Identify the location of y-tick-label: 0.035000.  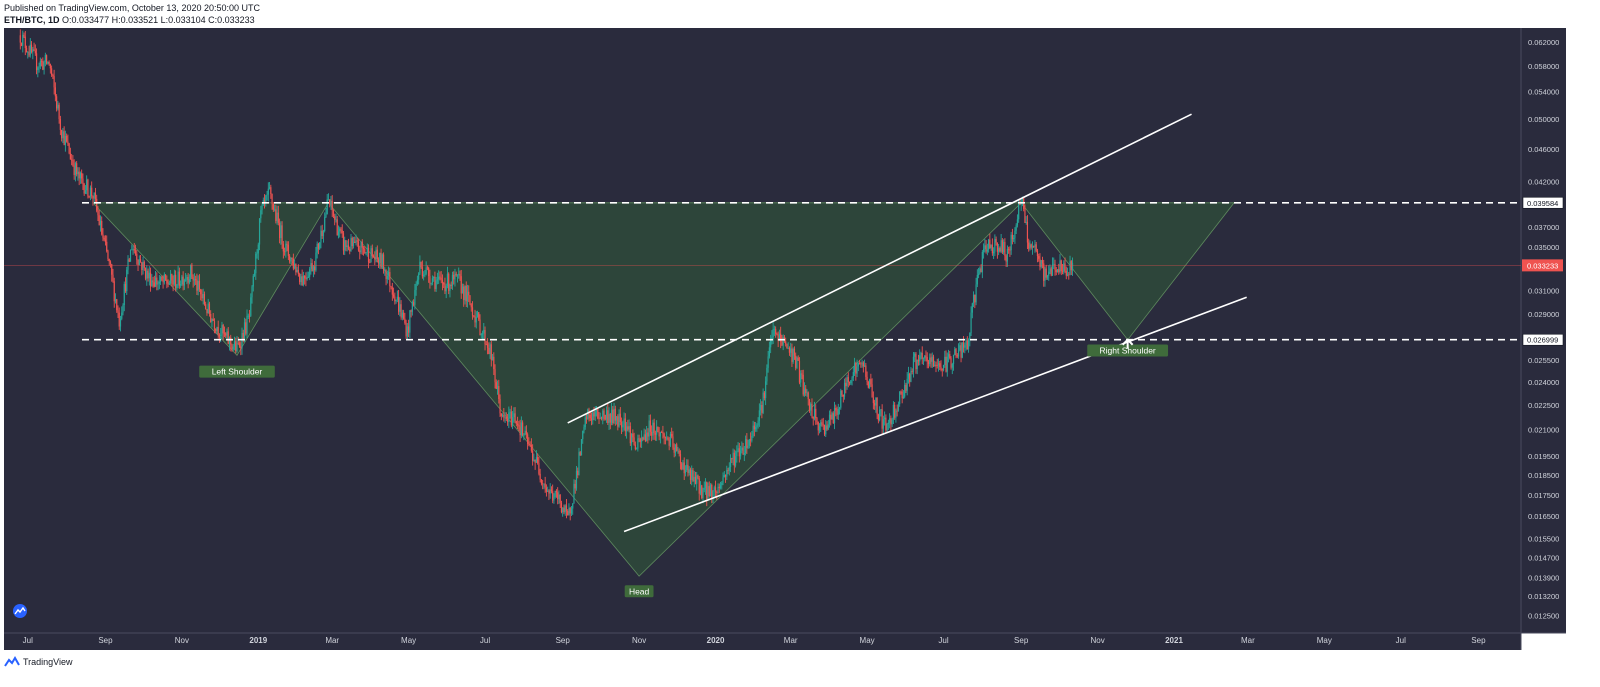
(1543, 247).